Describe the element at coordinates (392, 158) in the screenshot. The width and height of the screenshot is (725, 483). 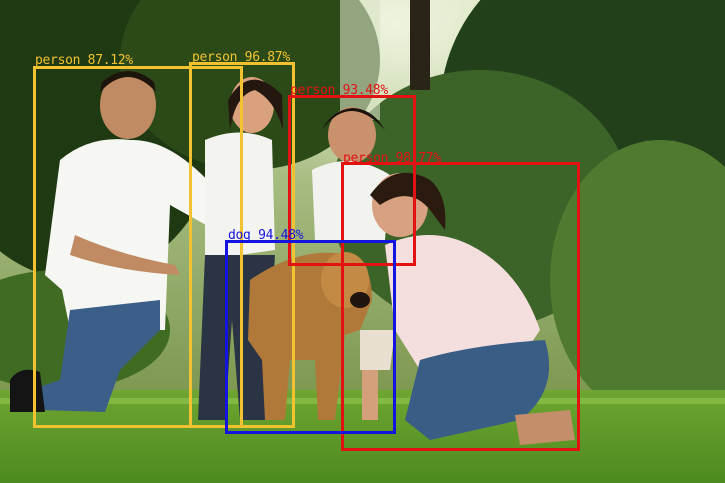
I see `detection-label-person-4: person 98.77%` at that location.